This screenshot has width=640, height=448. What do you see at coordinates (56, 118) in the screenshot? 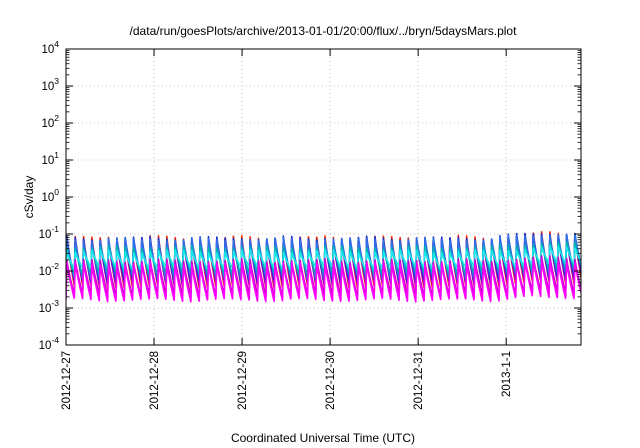
I see `y-tick-label-exponent: 2` at bounding box center [56, 118].